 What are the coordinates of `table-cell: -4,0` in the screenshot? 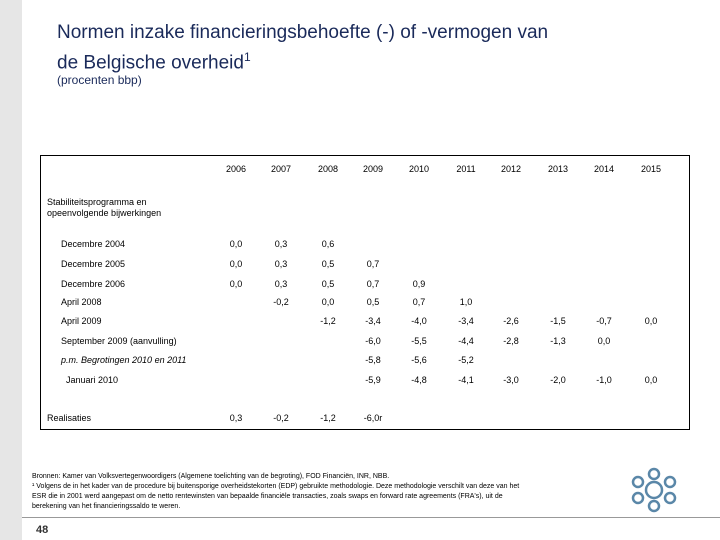 It's located at (419, 321).